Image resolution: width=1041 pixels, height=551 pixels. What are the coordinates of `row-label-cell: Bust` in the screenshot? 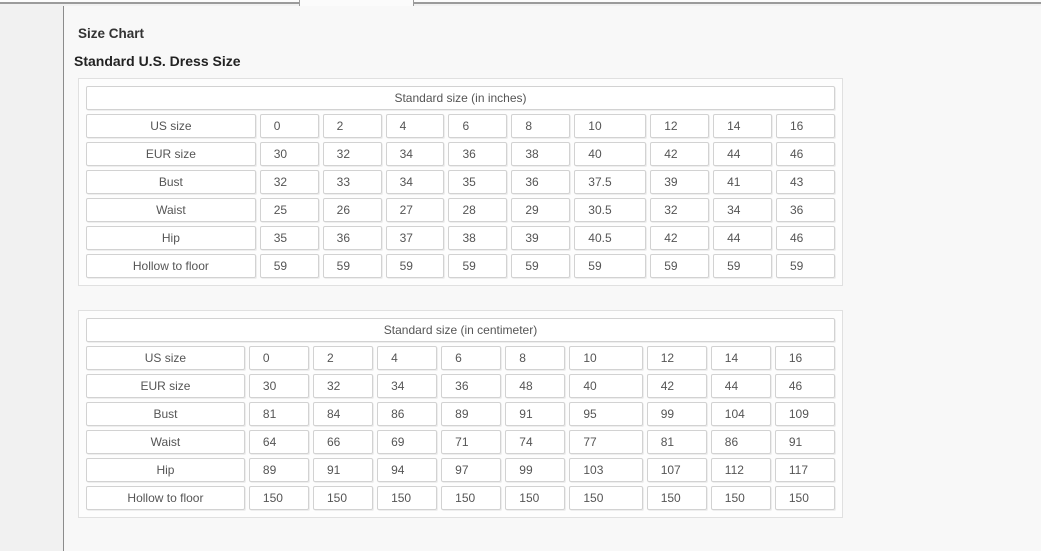 It's located at (165, 414).